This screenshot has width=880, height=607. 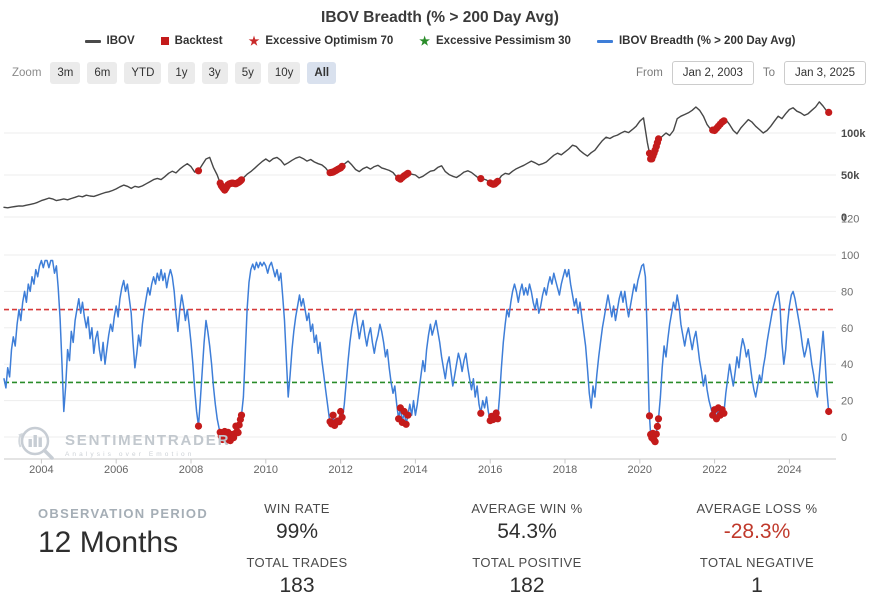 What do you see at coordinates (266, 470) in the screenshot?
I see `x-axis-label: 2010` at bounding box center [266, 470].